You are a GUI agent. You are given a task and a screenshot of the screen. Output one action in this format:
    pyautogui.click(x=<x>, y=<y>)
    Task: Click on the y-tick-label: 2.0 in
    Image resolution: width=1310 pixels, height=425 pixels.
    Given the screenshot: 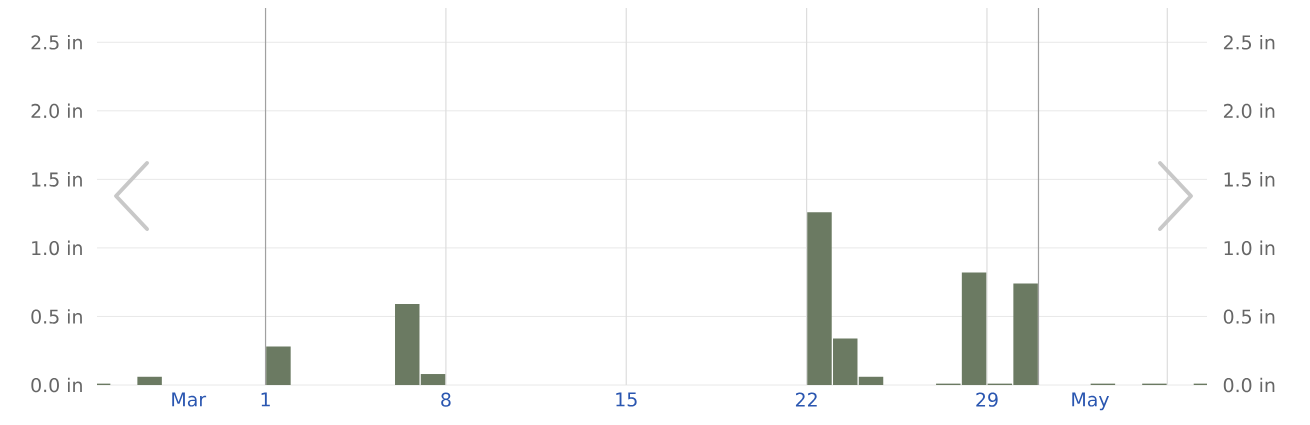 What is the action you would take?
    pyautogui.click(x=56, y=111)
    